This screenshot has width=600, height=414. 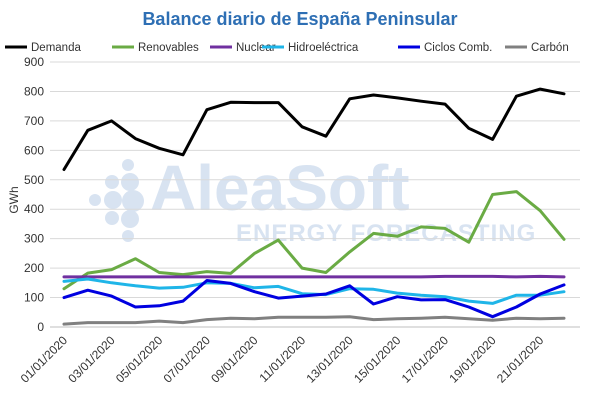 What do you see at coordinates (329, 359) in the screenshot?
I see `x-tick-label: 13/01/2020` at bounding box center [329, 359].